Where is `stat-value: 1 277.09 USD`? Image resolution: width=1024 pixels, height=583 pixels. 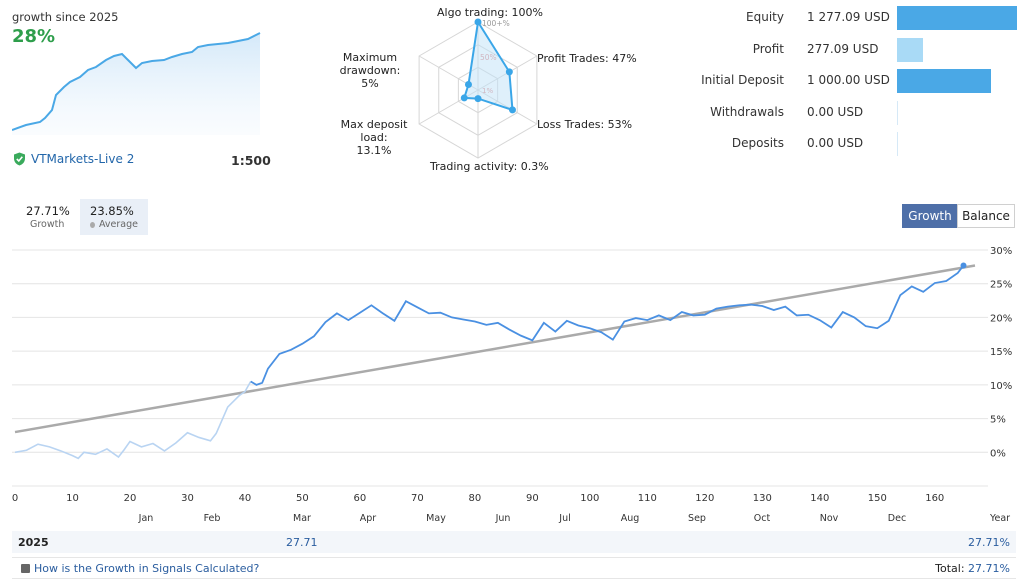 stat-value: 1 277.09 USD is located at coordinates (848, 17).